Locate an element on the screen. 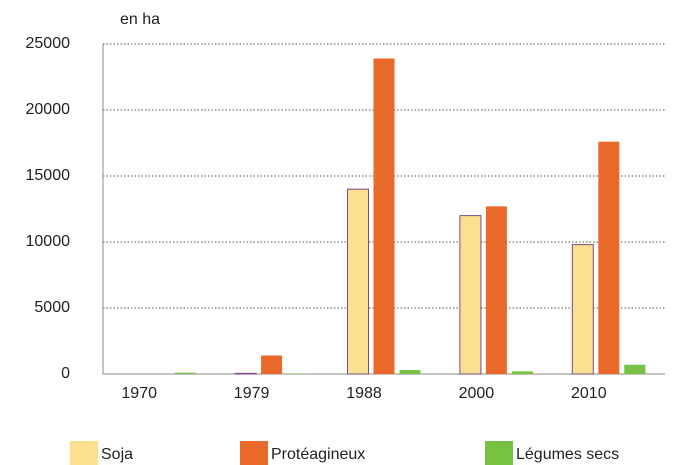 The height and width of the screenshot is (465, 680). y-tick-label: 5000 is located at coordinates (52, 307).